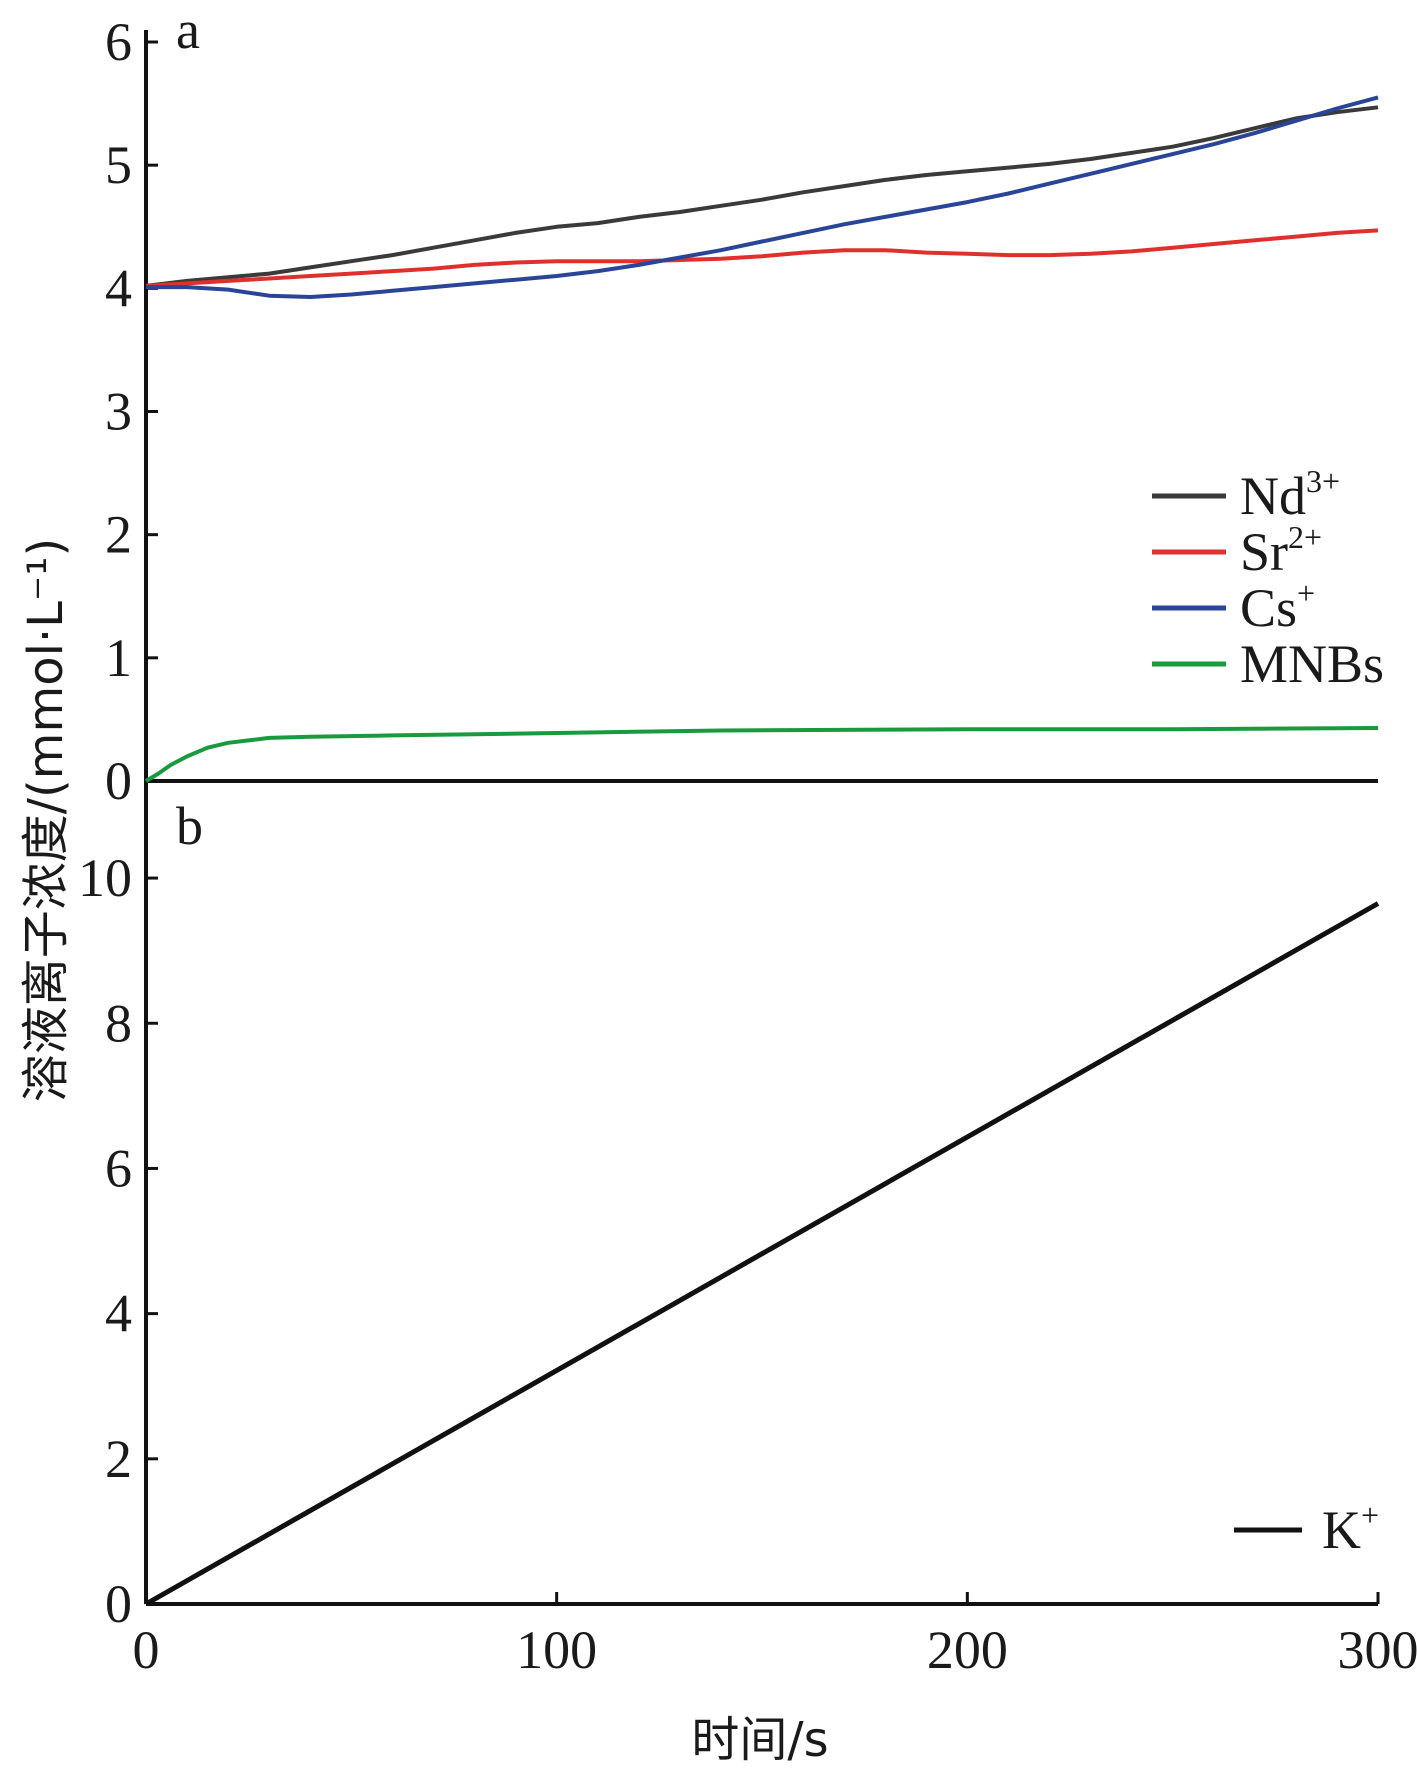  I want to click on y-tick-label: 1, so click(118, 658).